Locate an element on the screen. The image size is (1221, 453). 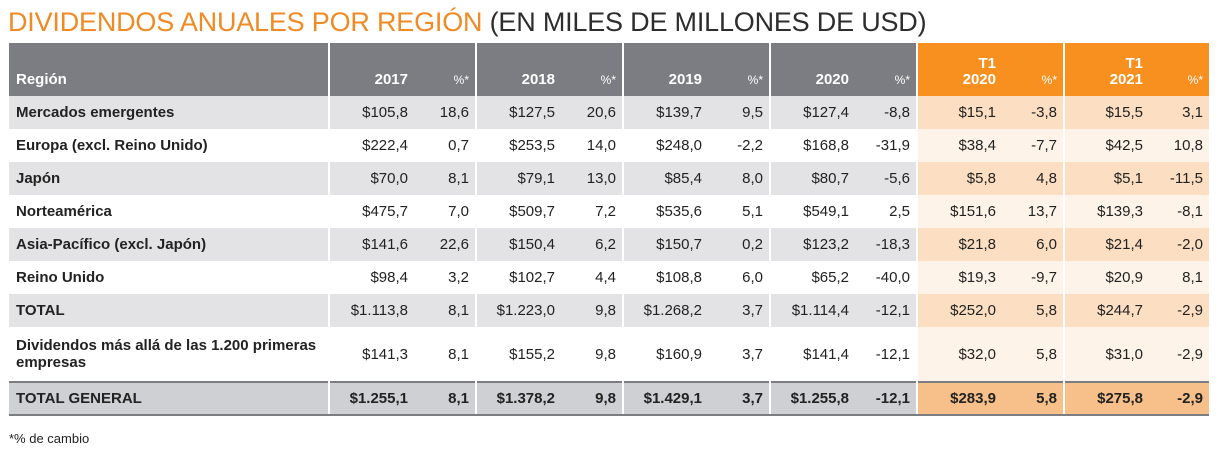
cell-2017: $1.255,1 is located at coordinates (371, 398).